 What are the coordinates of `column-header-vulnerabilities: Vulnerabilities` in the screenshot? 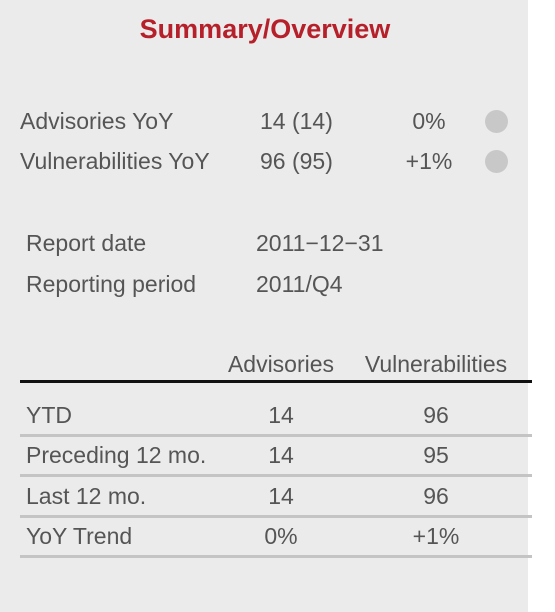 It's located at (436, 364).